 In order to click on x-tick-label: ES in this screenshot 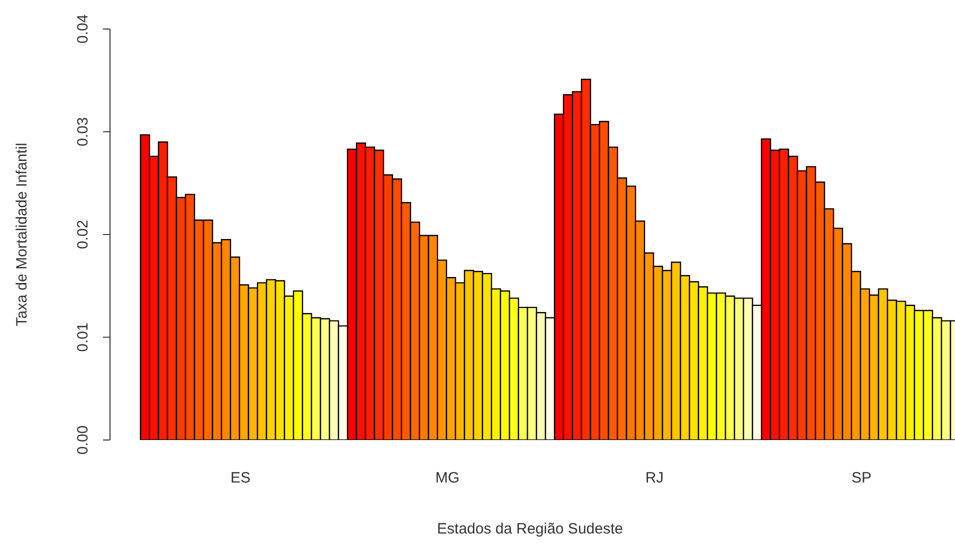, I will do `click(240, 478)`.